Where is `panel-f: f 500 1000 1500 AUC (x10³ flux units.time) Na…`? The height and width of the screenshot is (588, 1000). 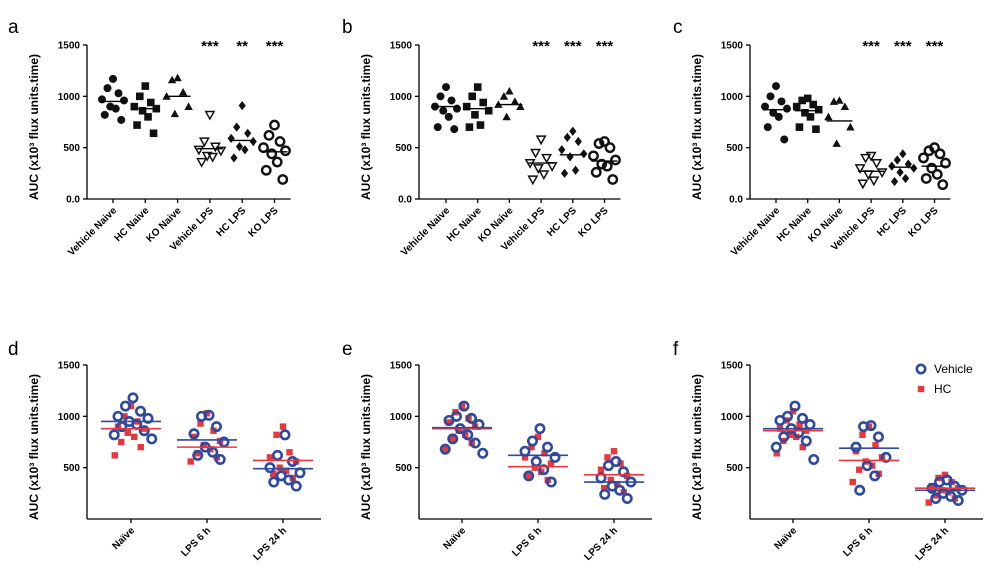 panel-f: f 500 1000 1500 AUC (x10³ flux units.time) Na… is located at coordinates (828, 451).